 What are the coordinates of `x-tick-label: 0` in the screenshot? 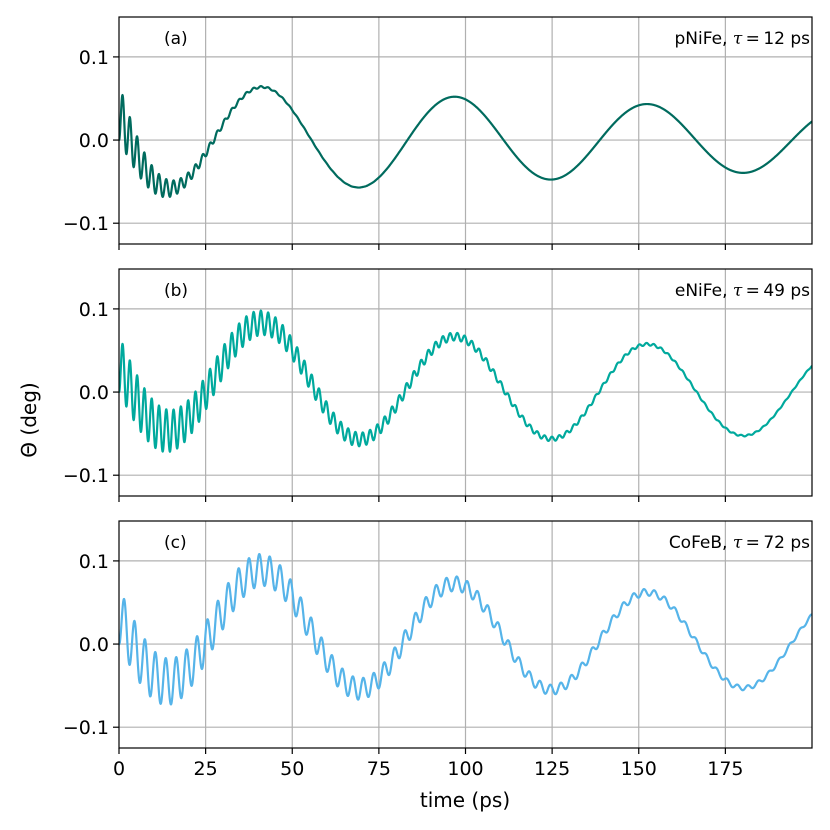 It's located at (119, 769).